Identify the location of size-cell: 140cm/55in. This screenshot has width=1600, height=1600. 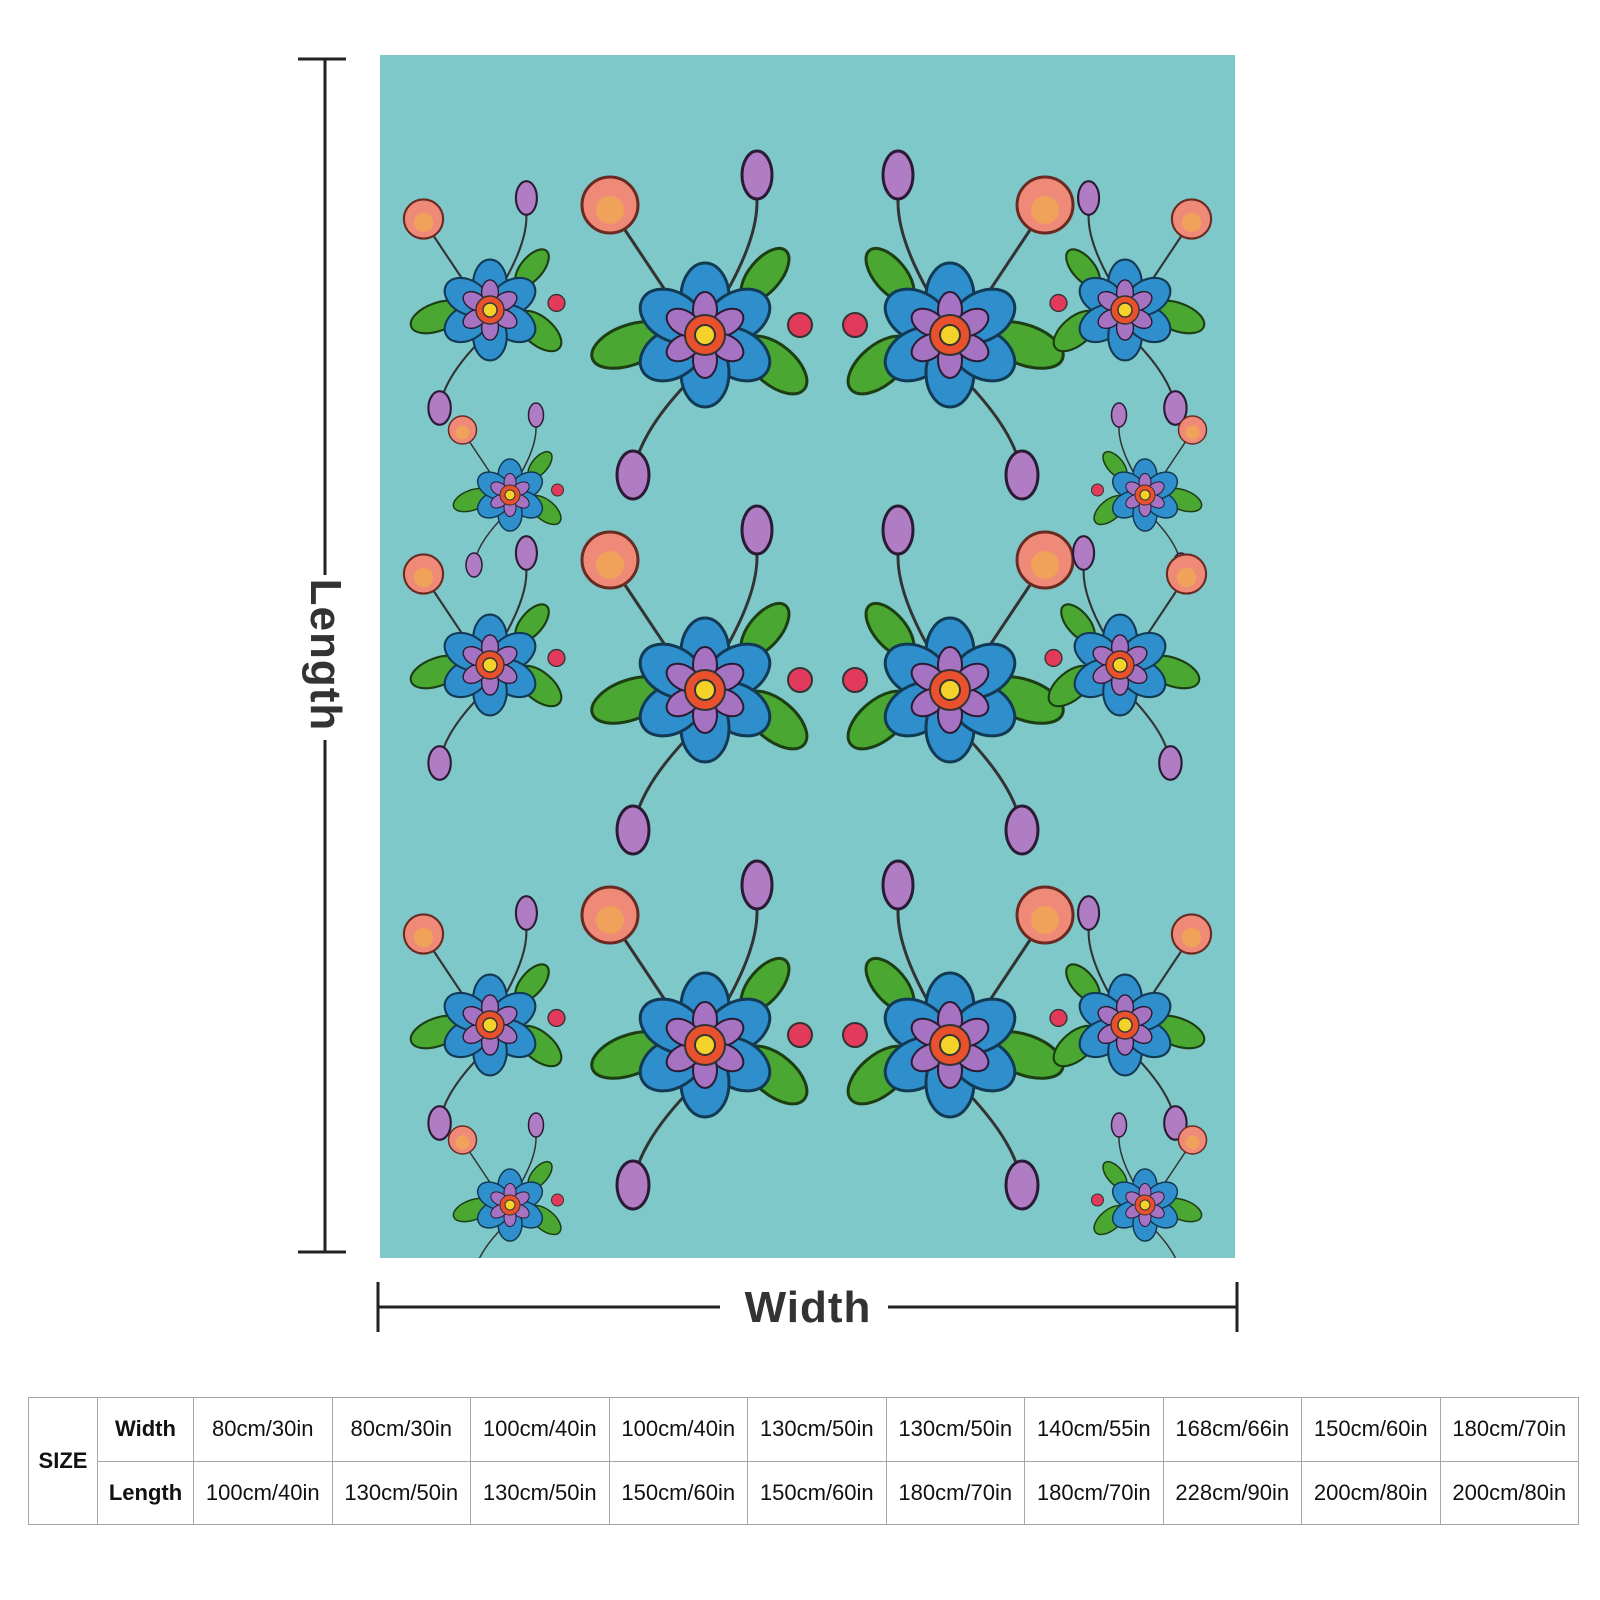
(1094, 1429).